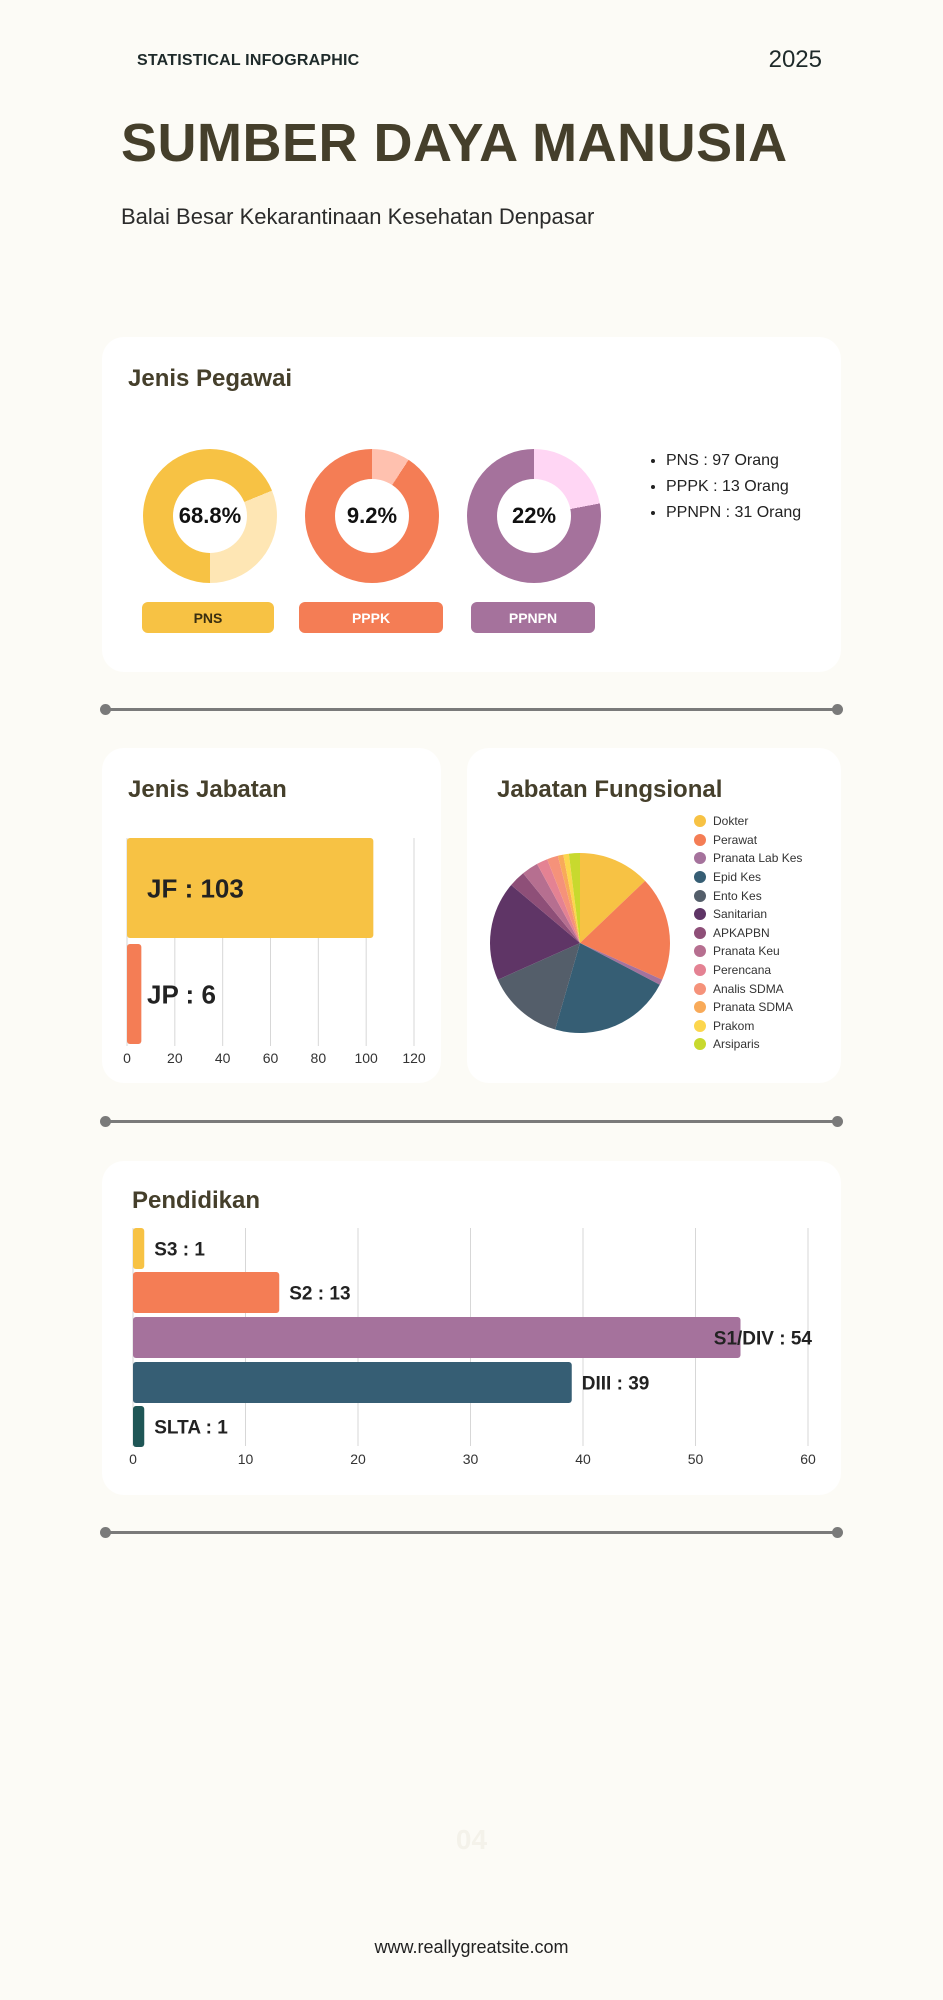  Describe the element at coordinates (740, 914) in the screenshot. I see `legend-label: Sanitarian` at that location.